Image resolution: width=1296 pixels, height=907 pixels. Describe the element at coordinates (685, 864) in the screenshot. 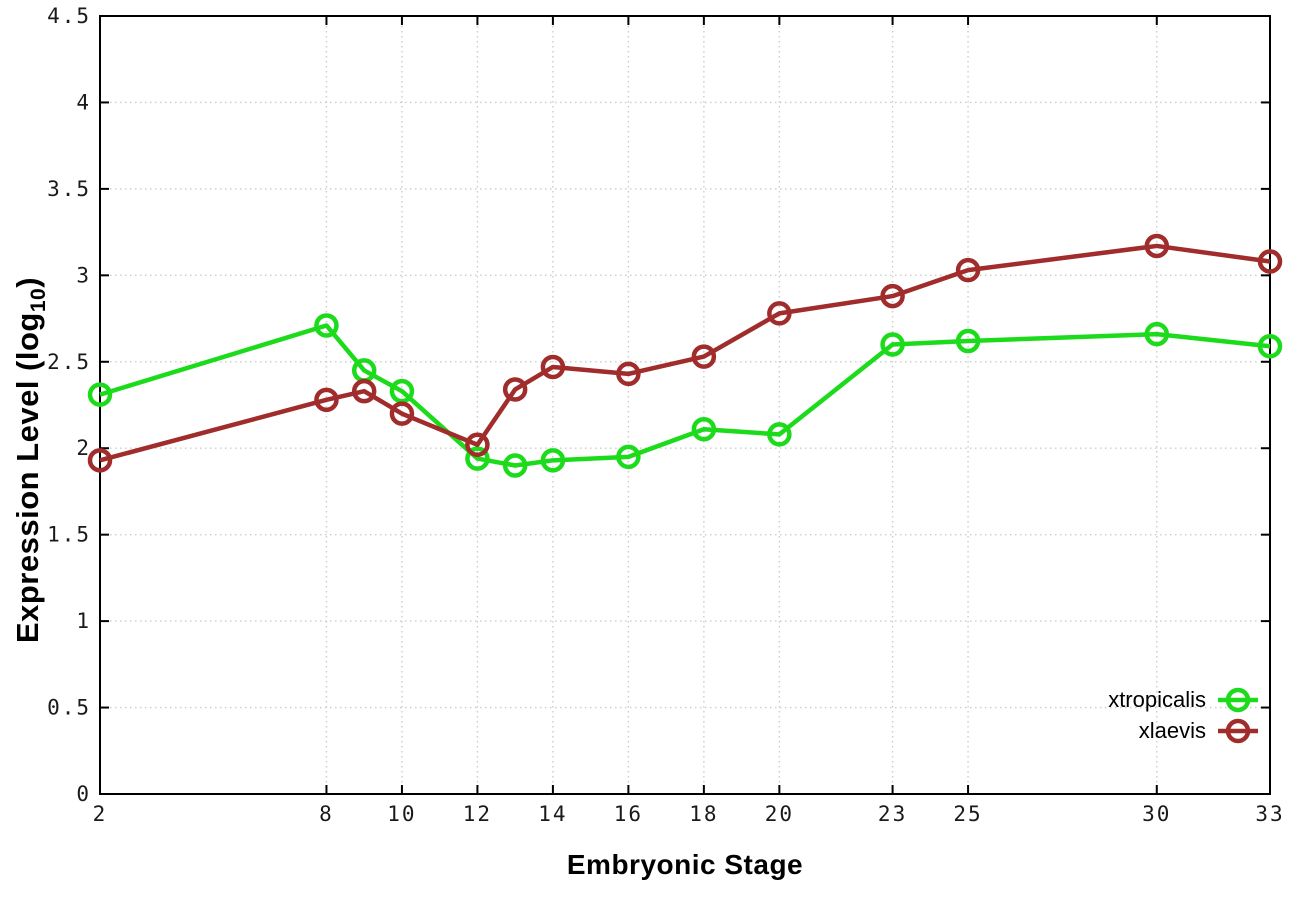

I see `x-axis-label: Embryonic Stage` at that location.